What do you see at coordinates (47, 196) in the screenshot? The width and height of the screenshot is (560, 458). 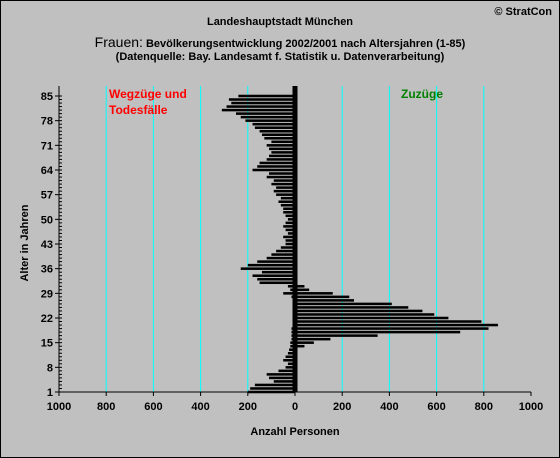 I see `y-tick-label-57: 57` at bounding box center [47, 196].